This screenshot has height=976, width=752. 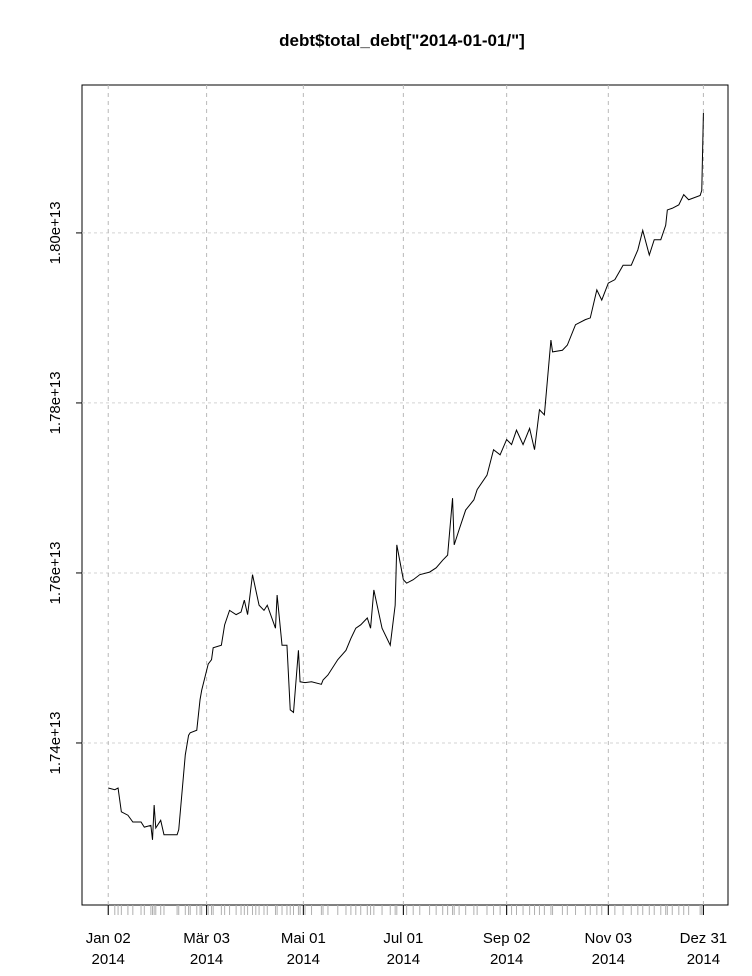 What do you see at coordinates (55, 742) in the screenshot?
I see `y-tick-label: 1.74e+13` at bounding box center [55, 742].